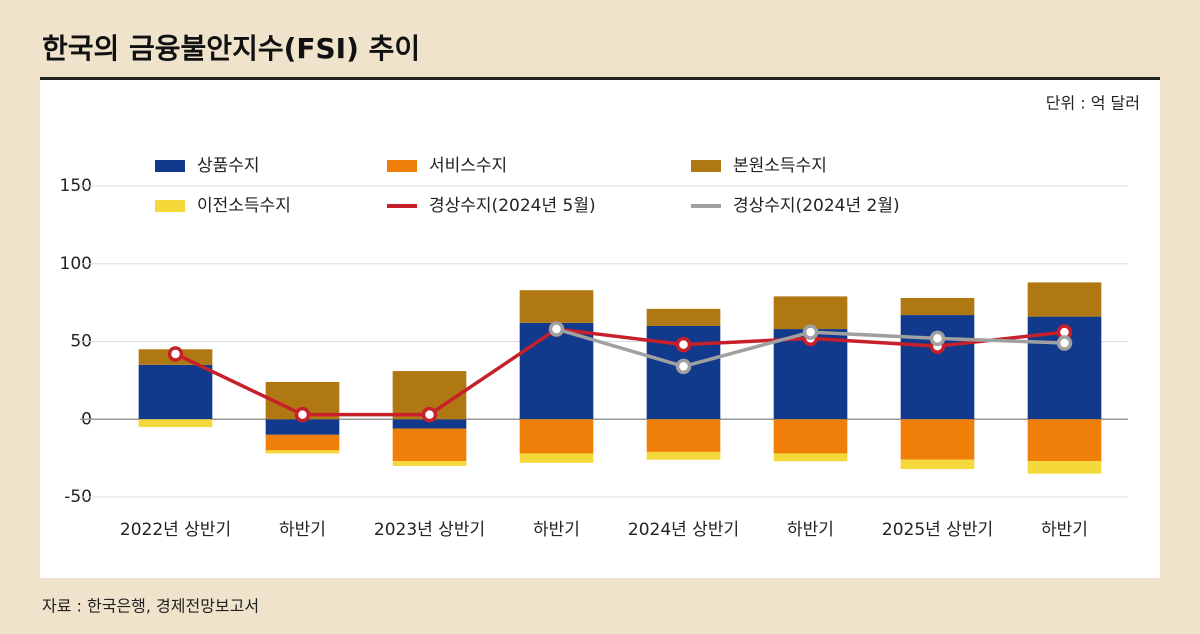 Image resolution: width=1200 pixels, height=634 pixels. I want to click on y-tick-label: -50, so click(78, 497).